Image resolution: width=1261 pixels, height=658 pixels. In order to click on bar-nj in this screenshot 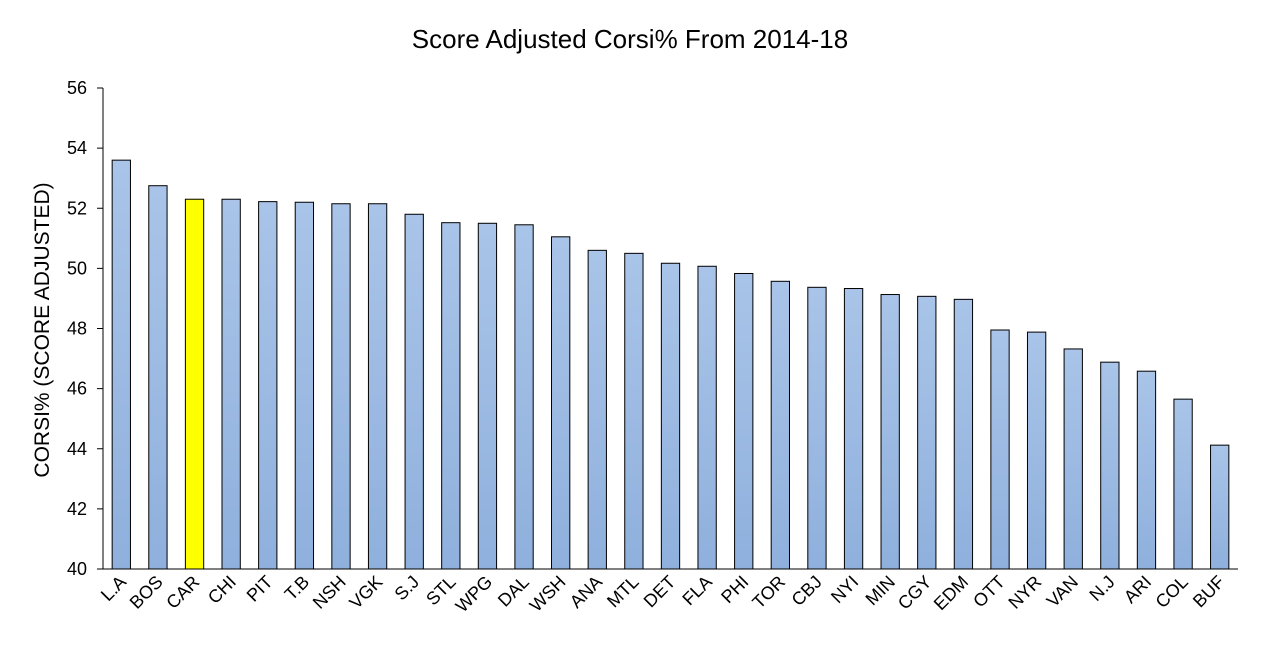, I will do `click(1110, 465)`.